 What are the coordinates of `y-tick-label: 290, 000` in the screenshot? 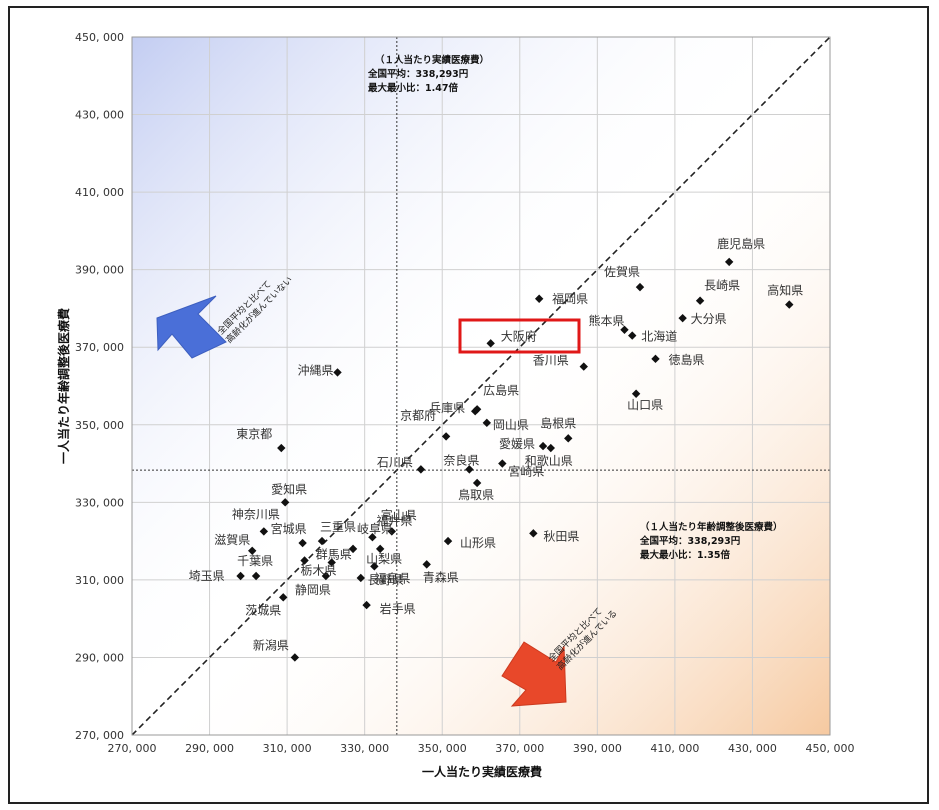 It's located at (99, 657).